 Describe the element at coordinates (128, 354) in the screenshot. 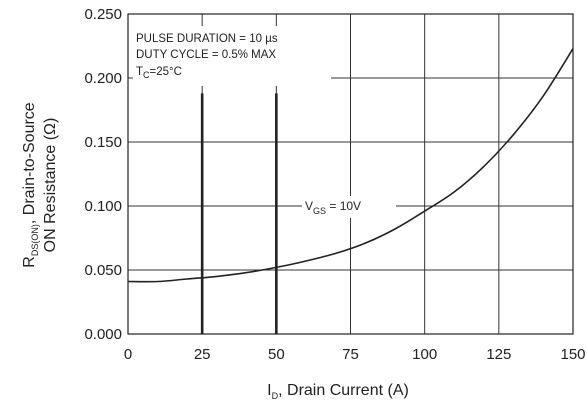

I see `x-tick-label: 0` at that location.